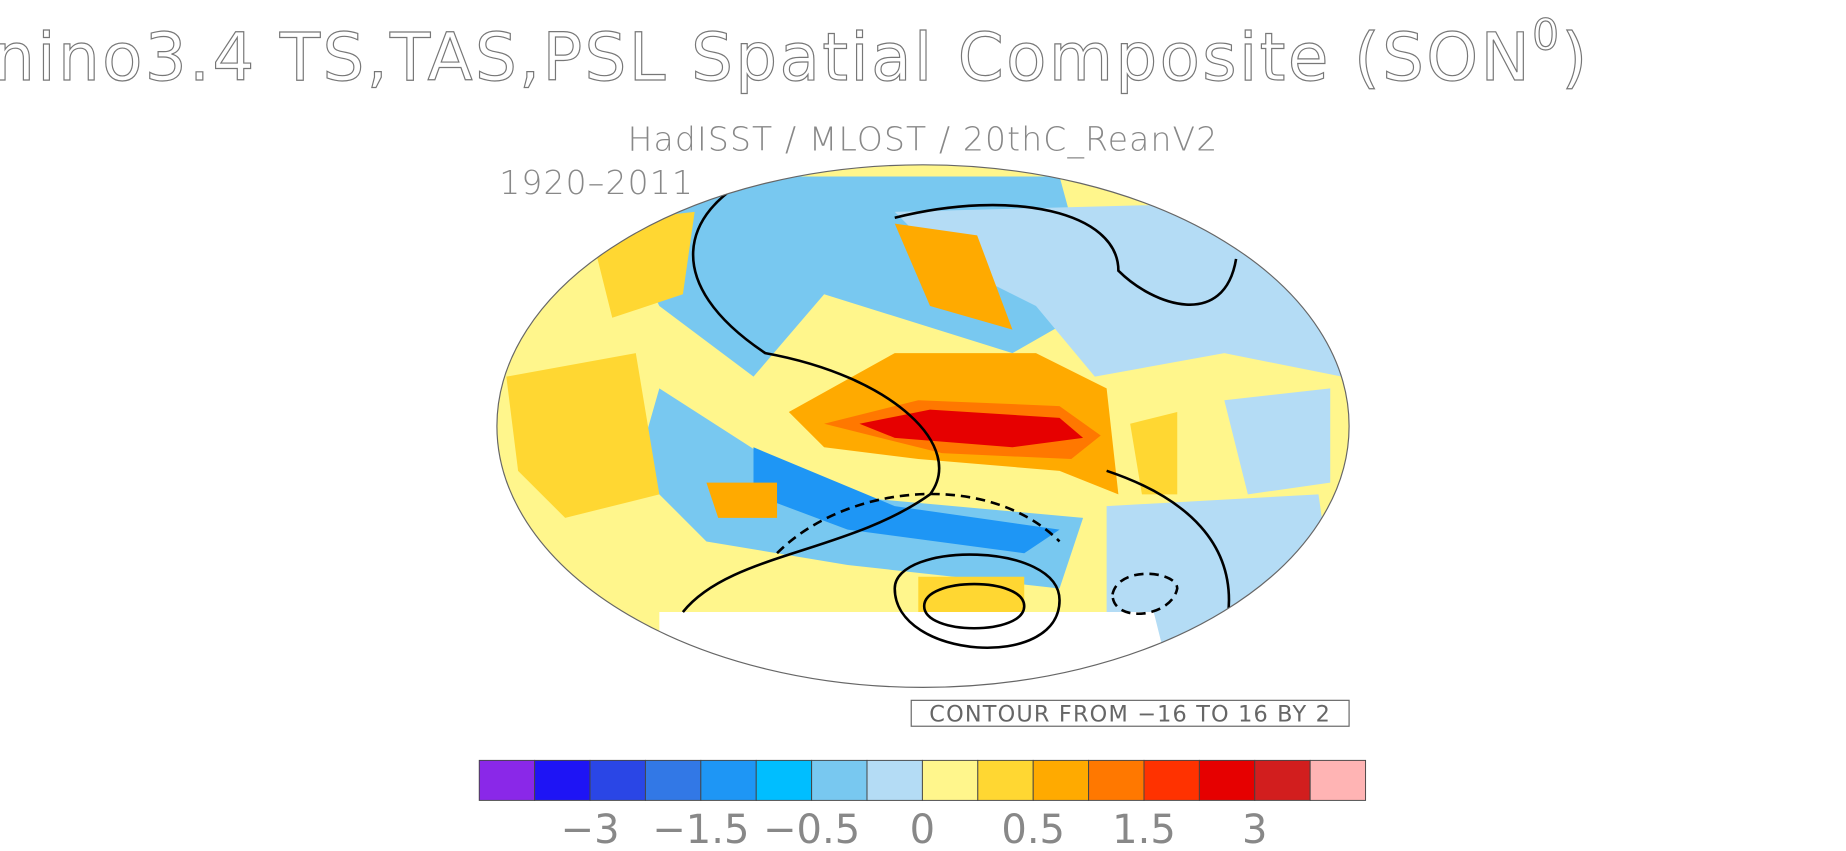  I want to click on colorbar-label: −1.5, so click(700, 829).